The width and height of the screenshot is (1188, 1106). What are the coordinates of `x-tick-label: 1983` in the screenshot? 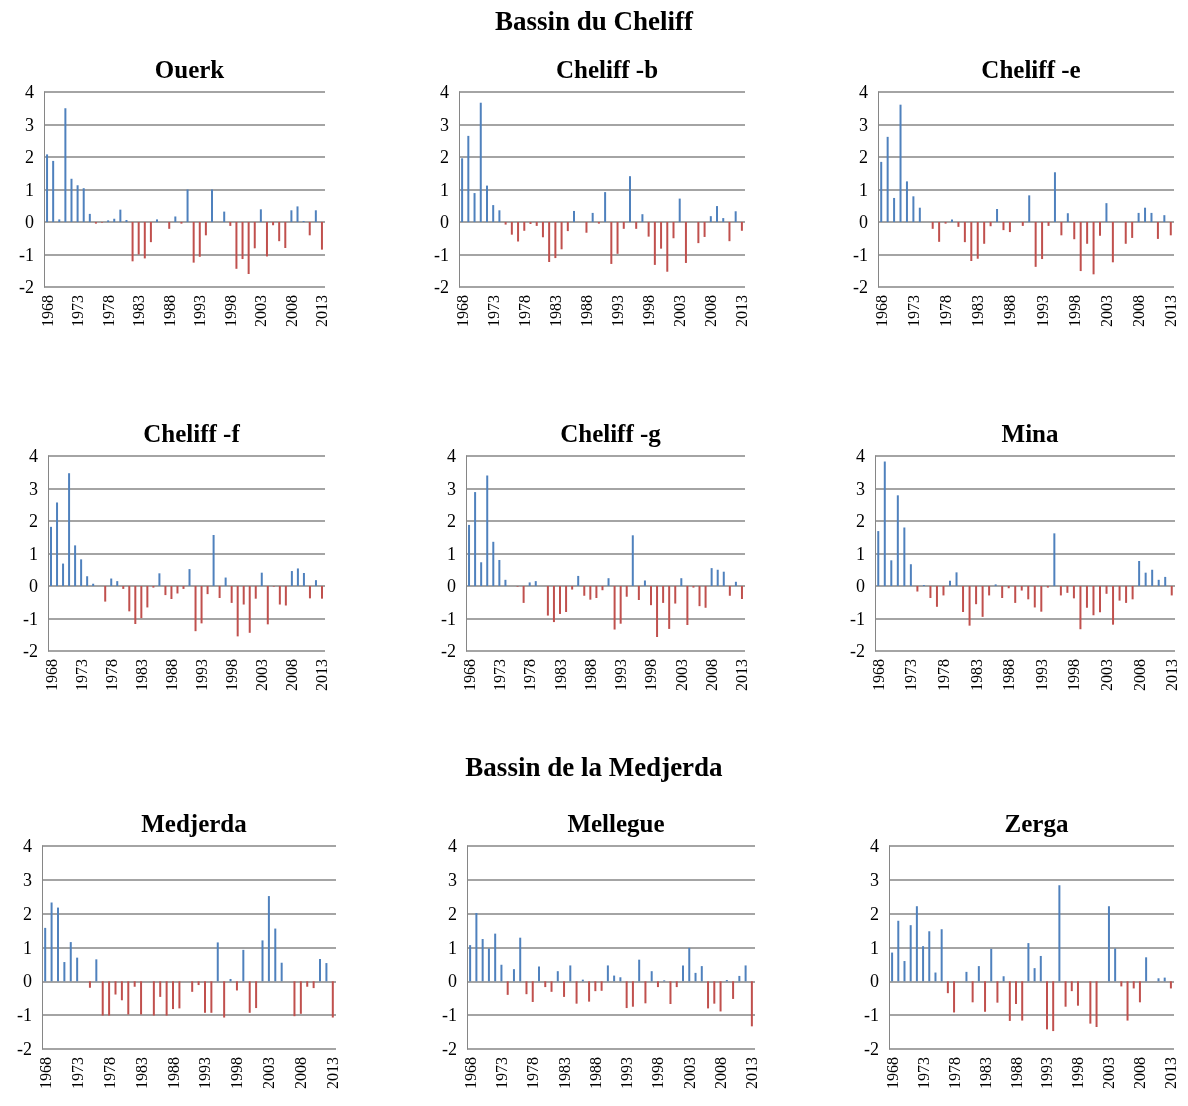 It's located at (564, 1073).